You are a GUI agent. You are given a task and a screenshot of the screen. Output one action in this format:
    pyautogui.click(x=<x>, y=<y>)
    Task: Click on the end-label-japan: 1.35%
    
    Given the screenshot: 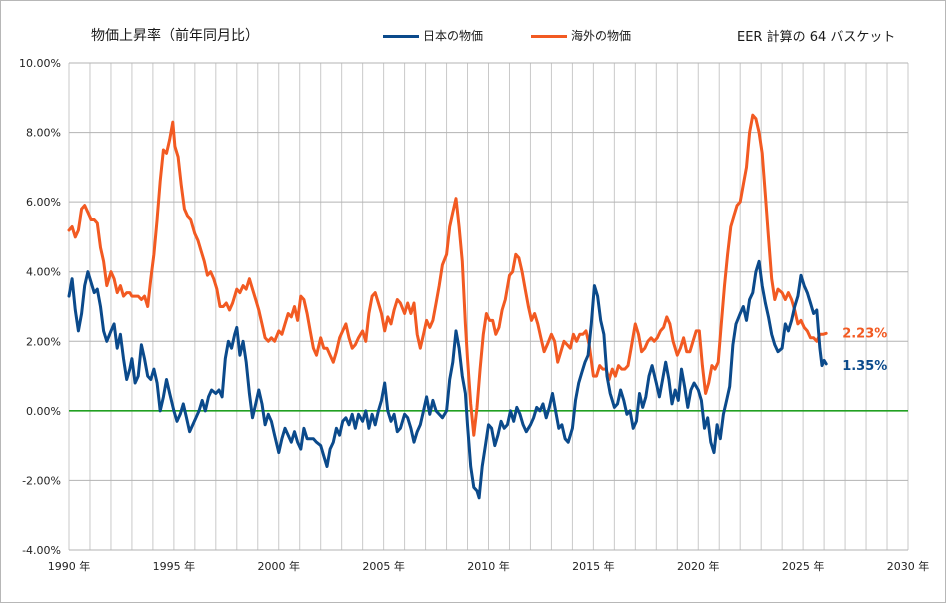 What is the action you would take?
    pyautogui.click(x=864, y=366)
    